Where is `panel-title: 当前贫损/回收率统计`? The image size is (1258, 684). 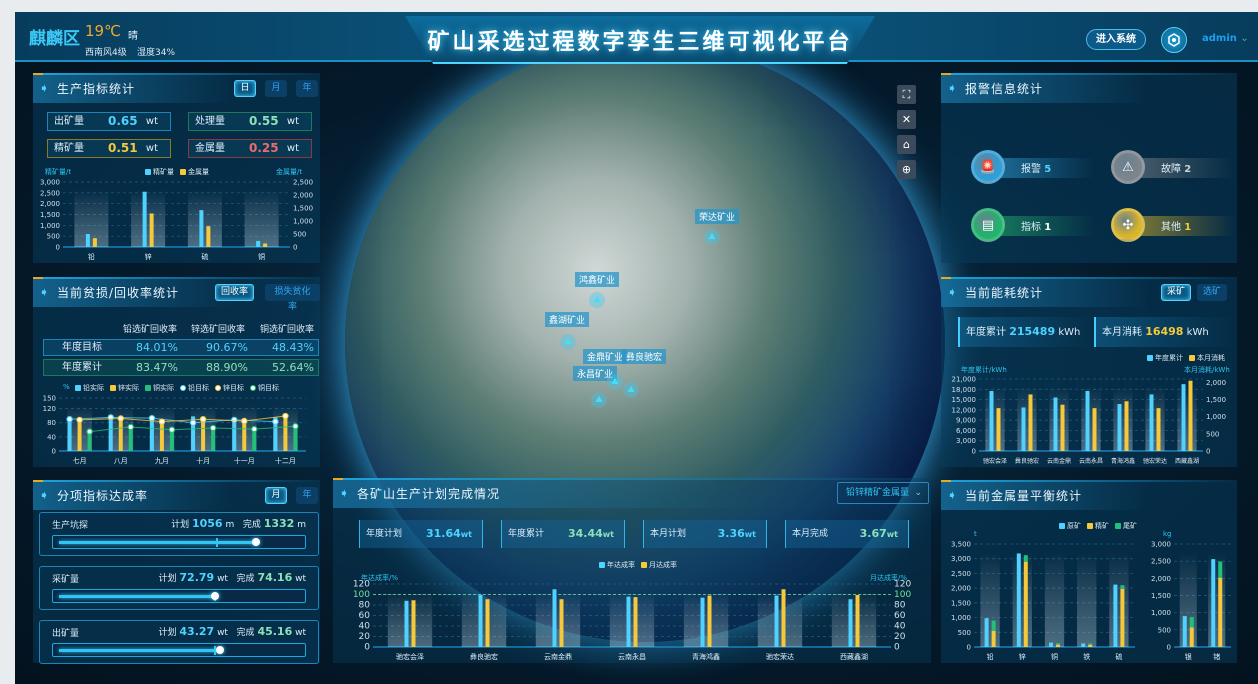 panel-title: 当前贫损/回收率统计 is located at coordinates (118, 293).